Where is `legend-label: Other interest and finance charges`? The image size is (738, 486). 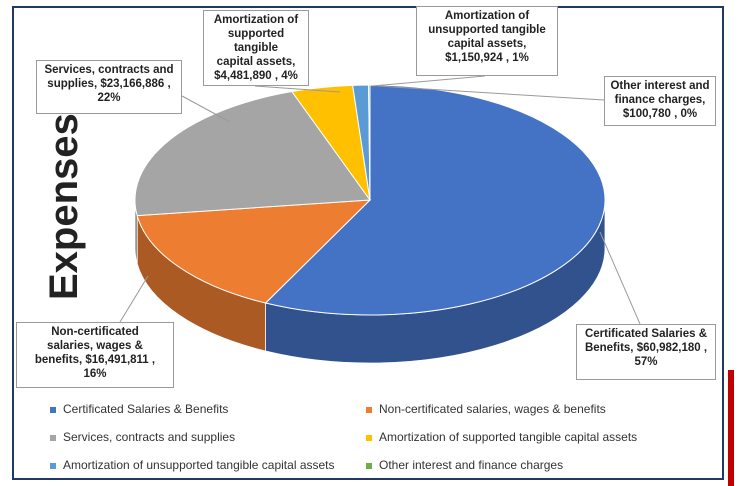 legend-label: Other interest and finance charges is located at coordinates (471, 465).